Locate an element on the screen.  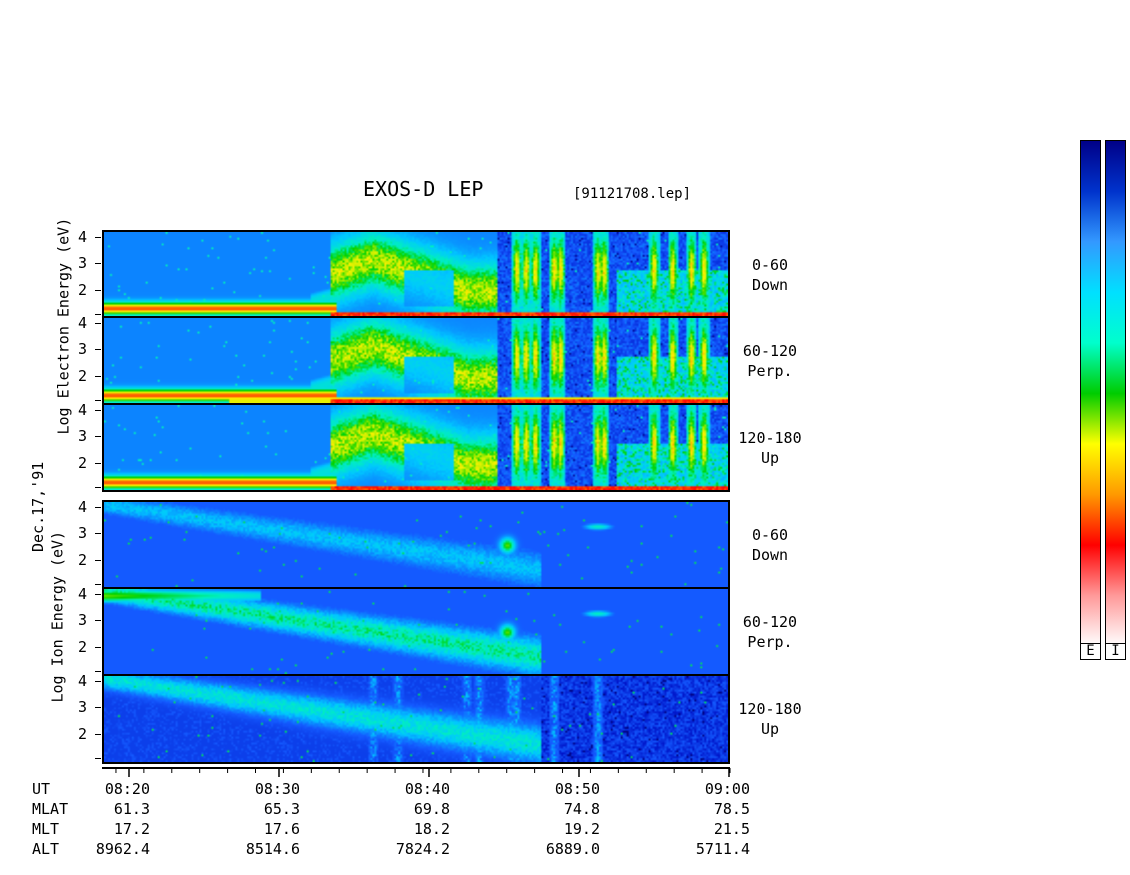
orbit-row-label: ALT is located at coordinates (46, 849).